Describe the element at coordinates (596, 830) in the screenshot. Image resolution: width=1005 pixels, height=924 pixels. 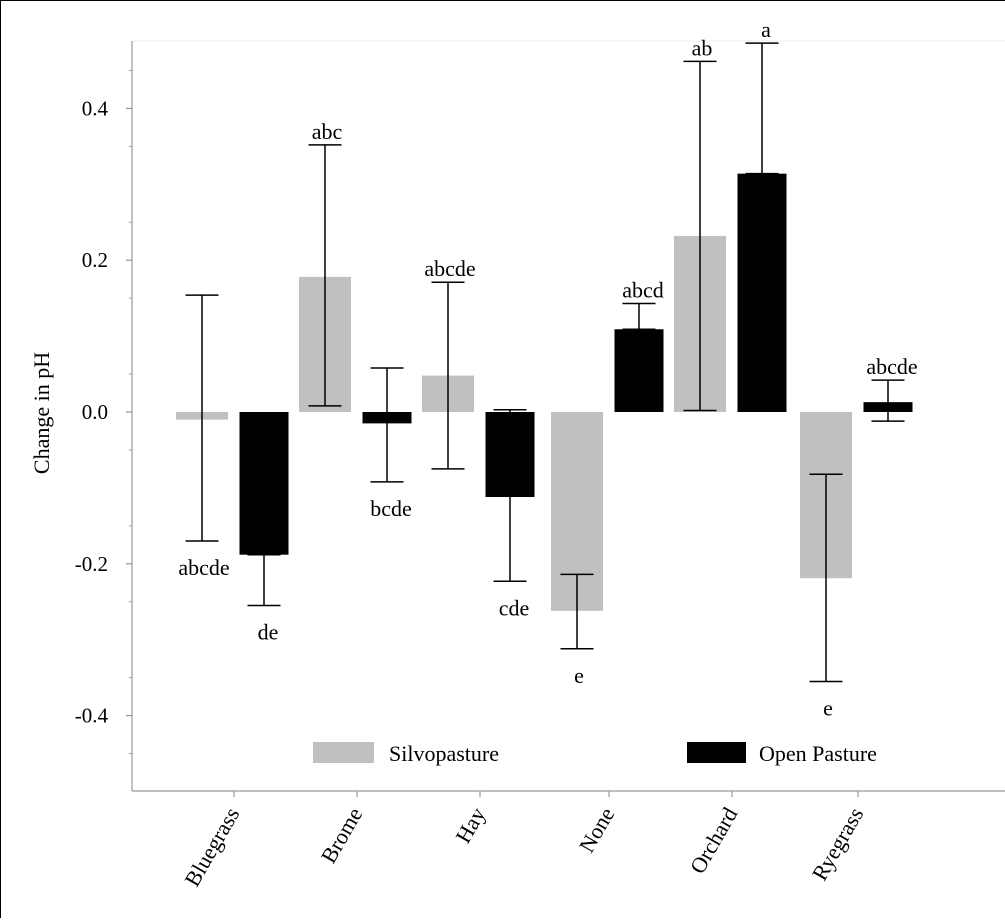
I see `x-tick-label: None` at that location.